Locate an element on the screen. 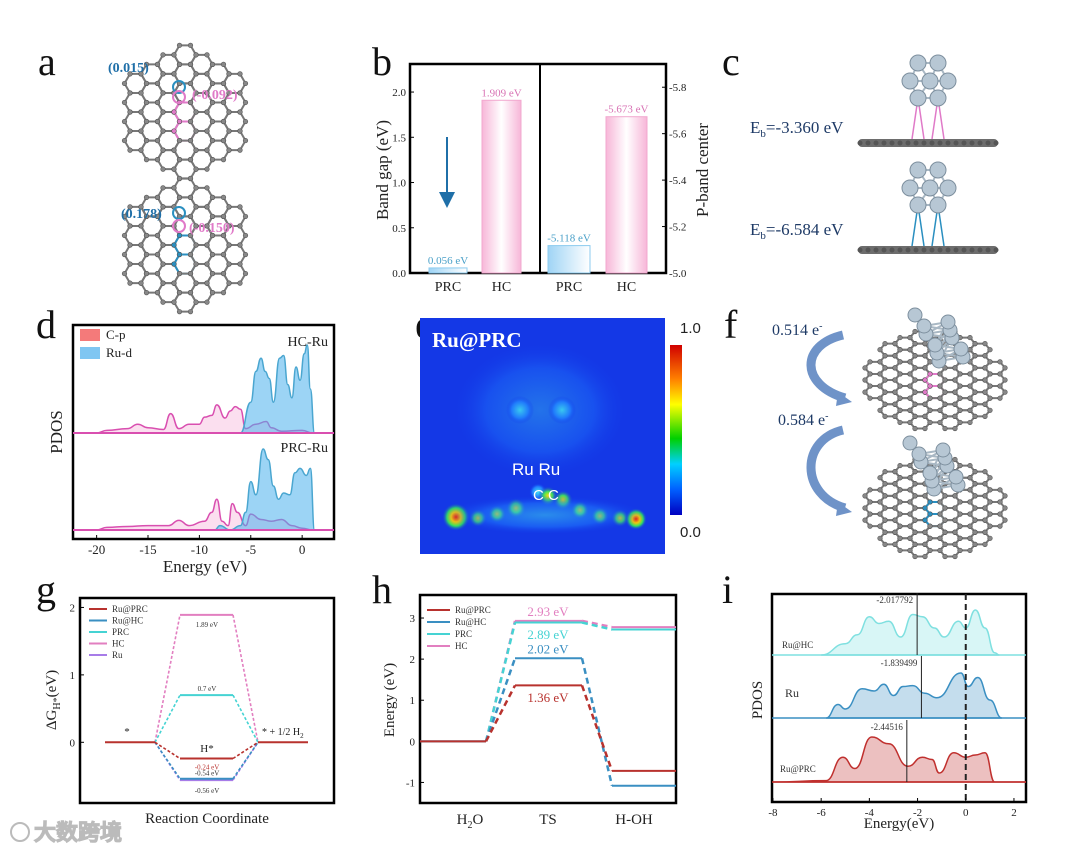 The image size is (1080, 852). y2-axis-label: P-band center is located at coordinates (702, 170).